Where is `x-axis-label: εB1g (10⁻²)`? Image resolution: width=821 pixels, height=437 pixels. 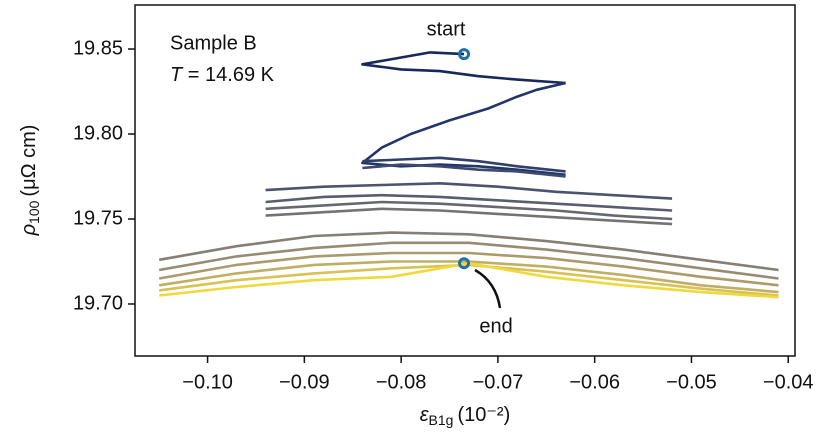 x-axis-label: εB1g (10⁻²) is located at coordinates (465, 415).